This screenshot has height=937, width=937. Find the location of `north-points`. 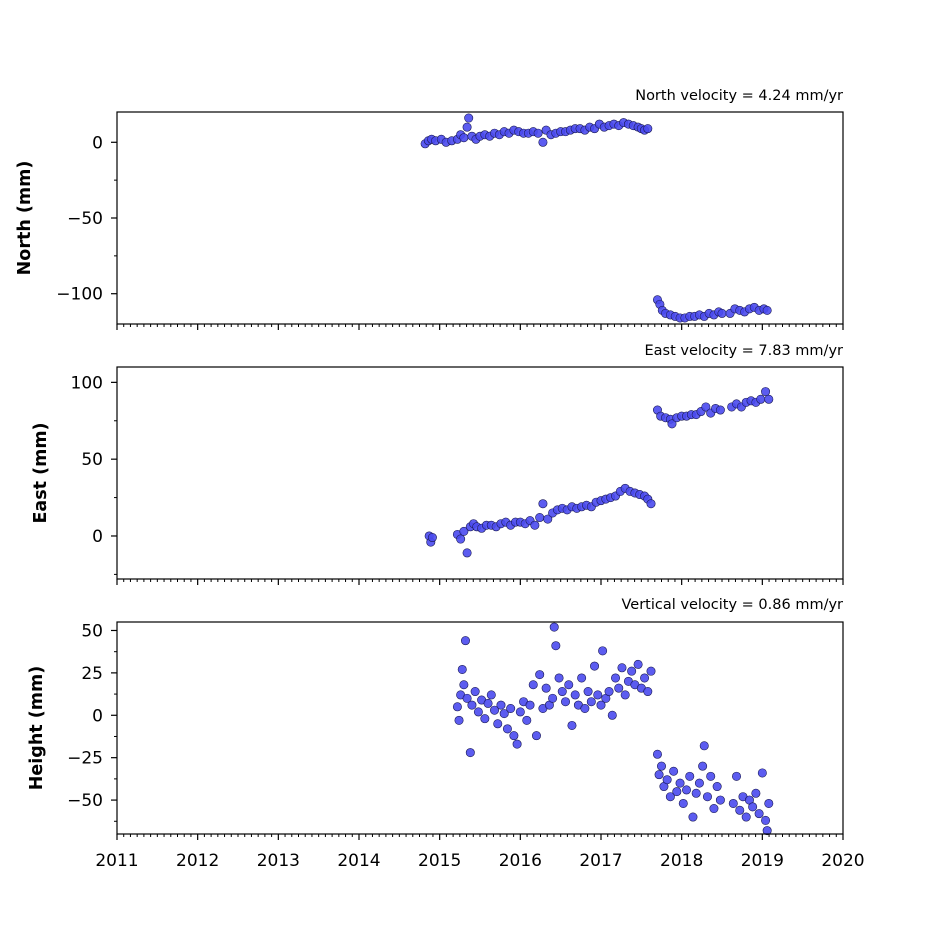

north-points is located at coordinates (596, 218).